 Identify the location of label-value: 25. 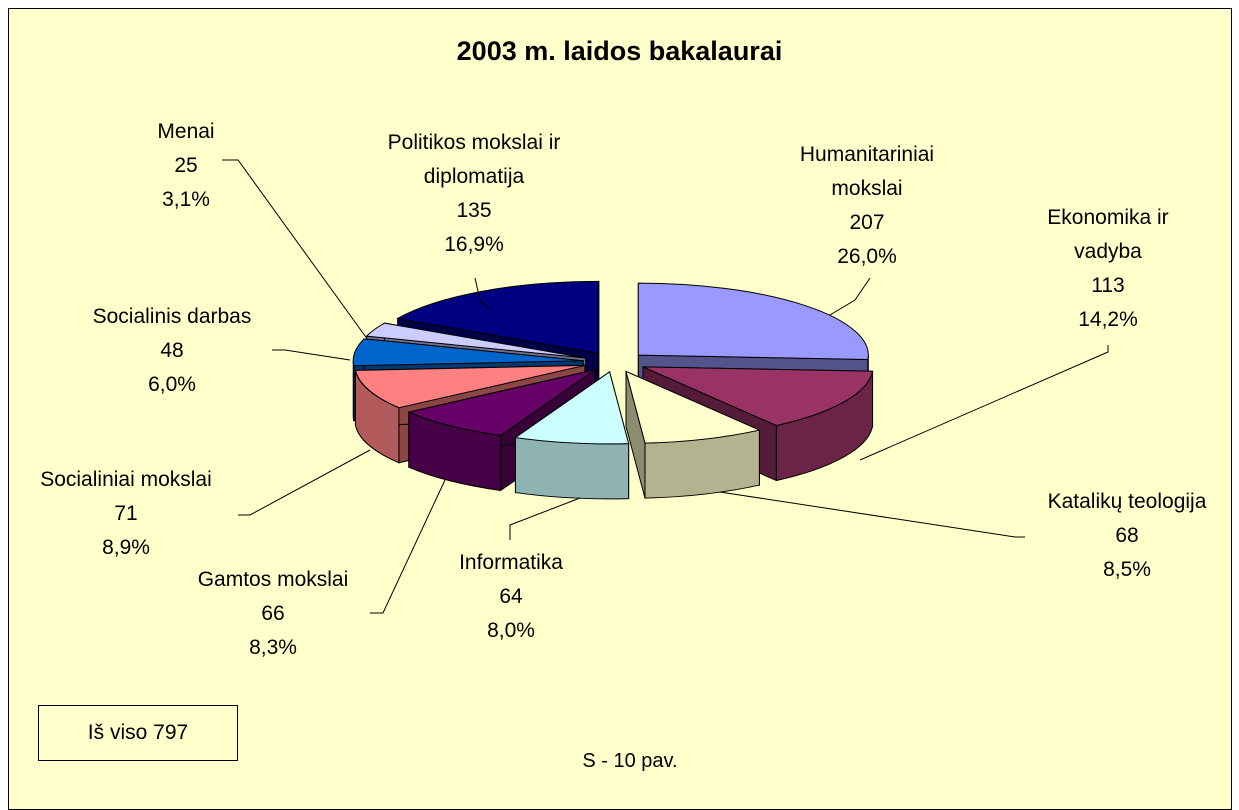
(186, 166).